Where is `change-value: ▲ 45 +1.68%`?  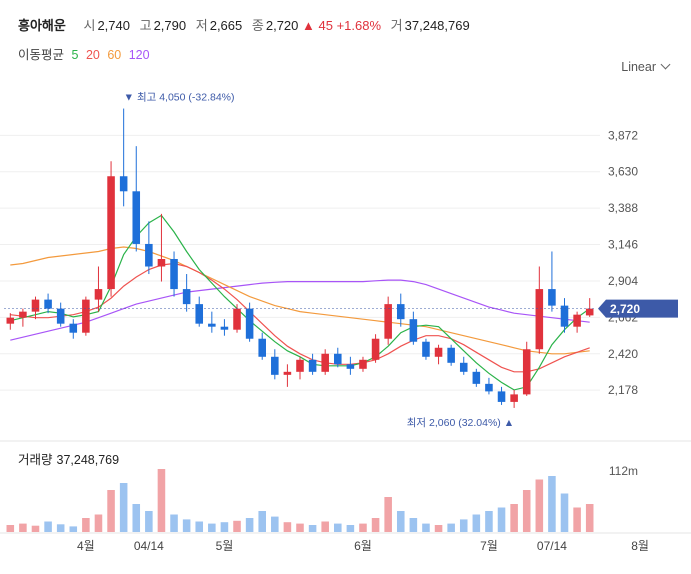
change-value: ▲ 45 +1.68% is located at coordinates (342, 25).